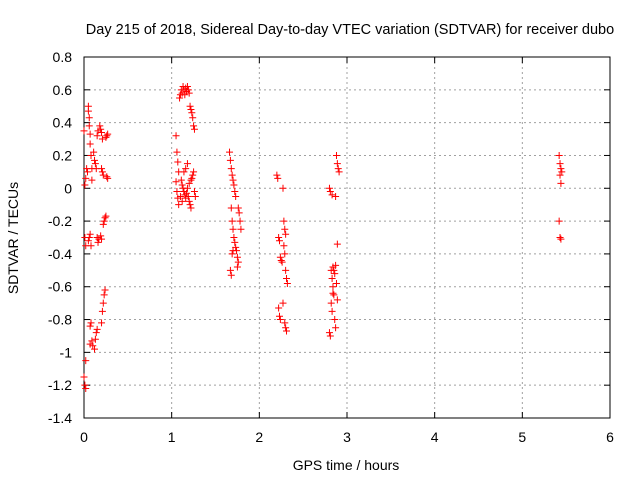 The width and height of the screenshot is (640, 480). What do you see at coordinates (172, 437) in the screenshot?
I see `x-tick-label: 1` at bounding box center [172, 437].